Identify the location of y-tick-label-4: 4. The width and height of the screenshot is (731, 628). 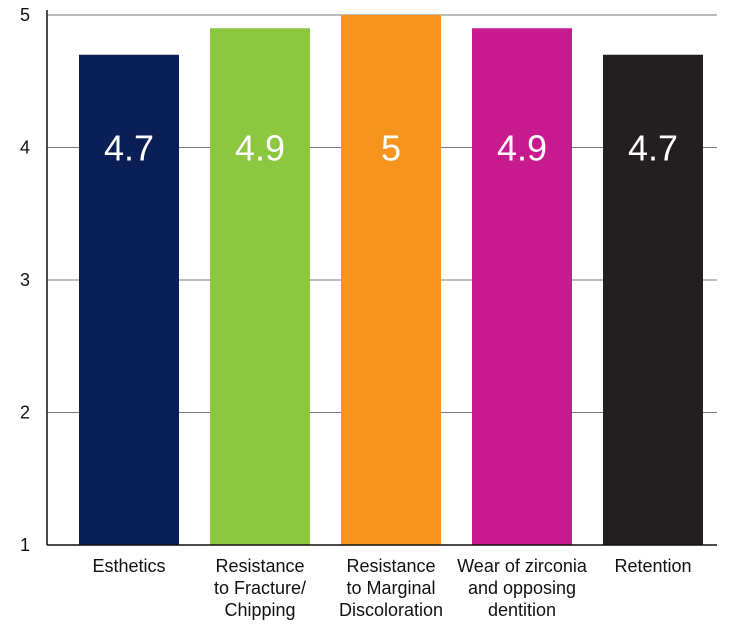
(25, 148).